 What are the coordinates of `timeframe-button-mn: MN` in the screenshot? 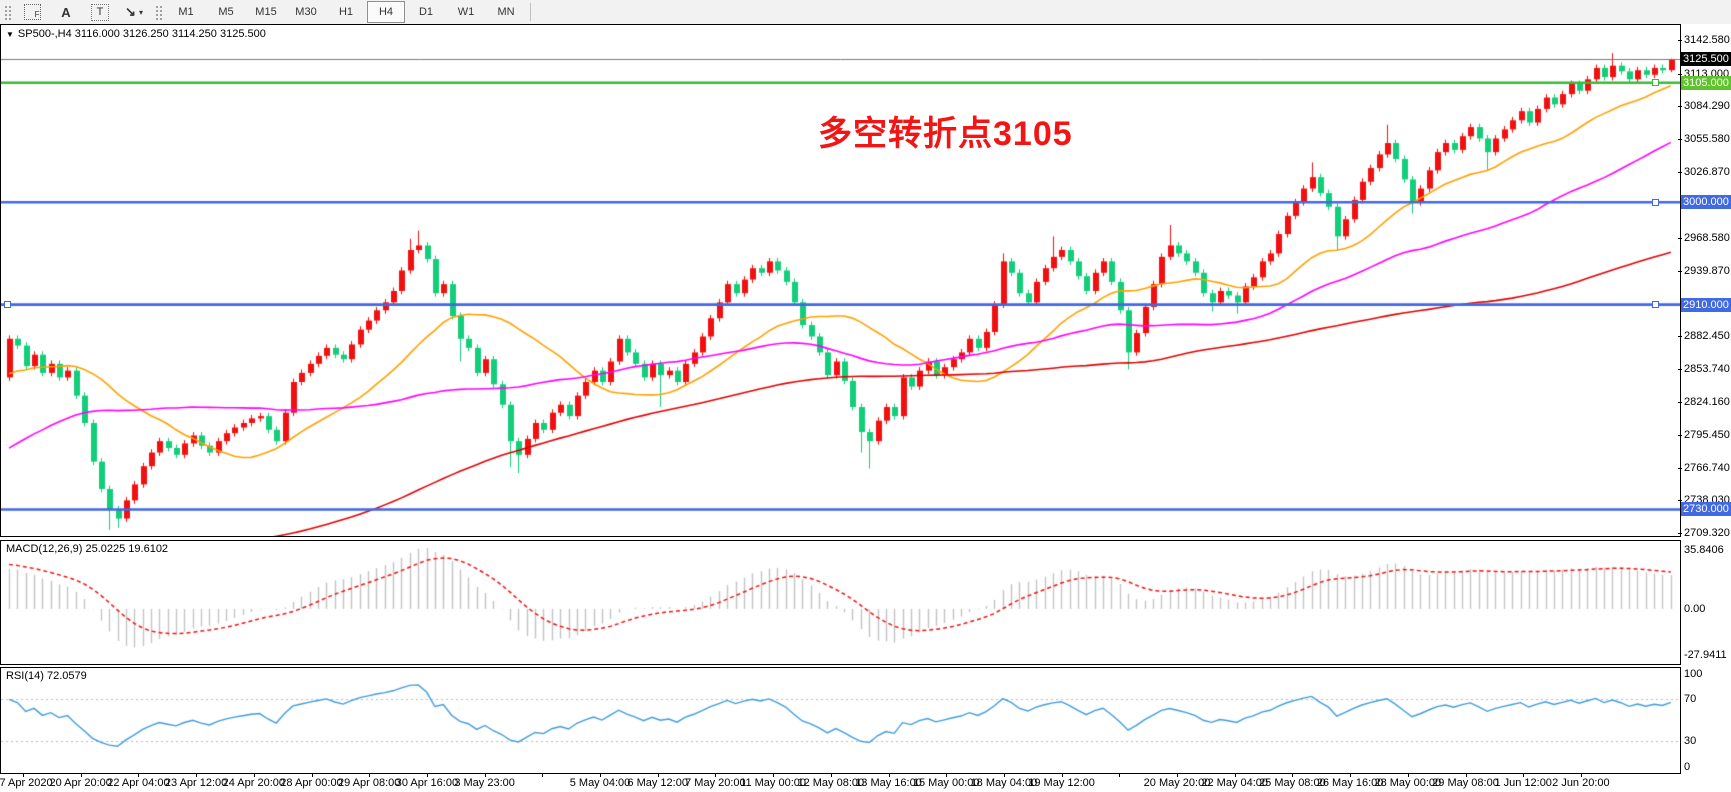 It's located at (506, 12).